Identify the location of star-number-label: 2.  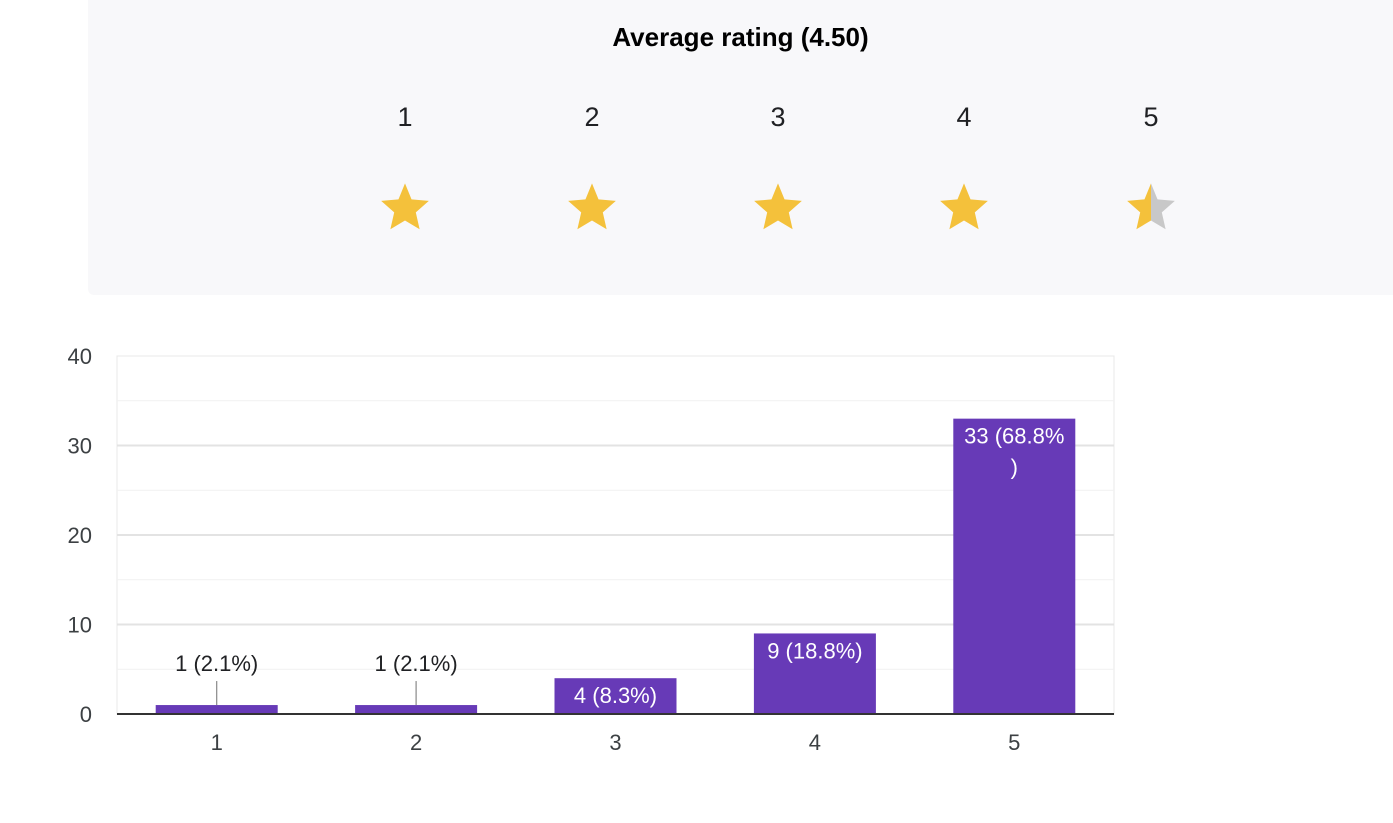
(592, 117).